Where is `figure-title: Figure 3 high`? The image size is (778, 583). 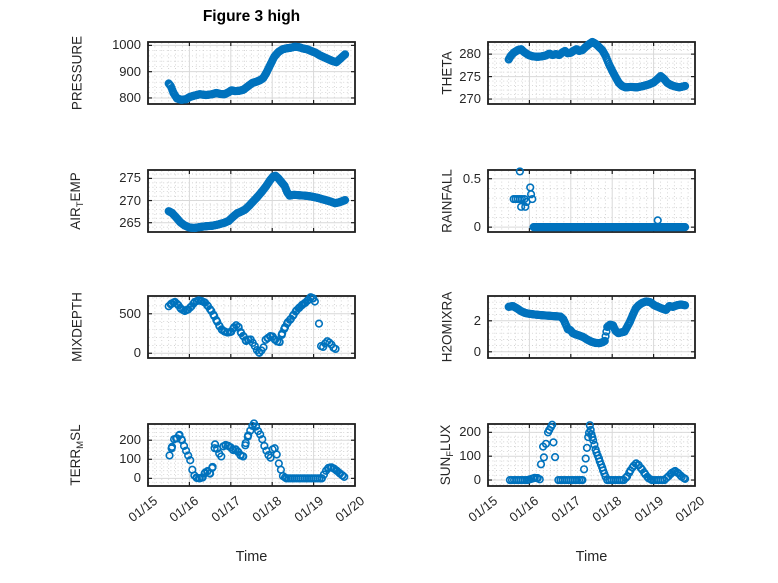 figure-title: Figure 3 high is located at coordinates (251, 16).